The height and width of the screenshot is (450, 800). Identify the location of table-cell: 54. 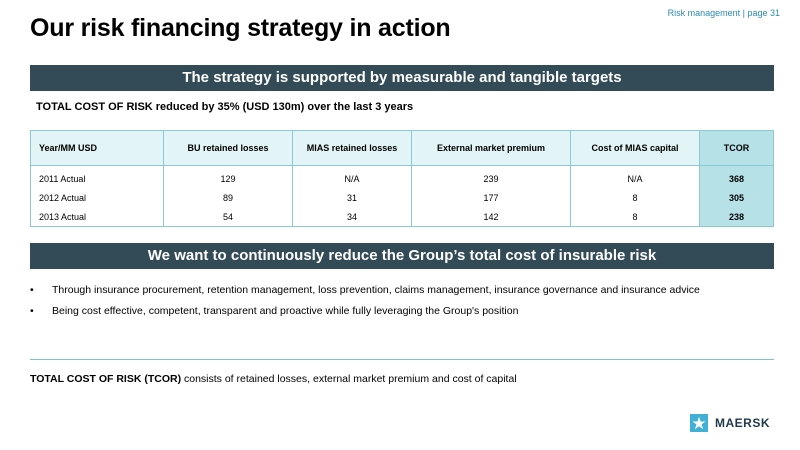
(228, 217).